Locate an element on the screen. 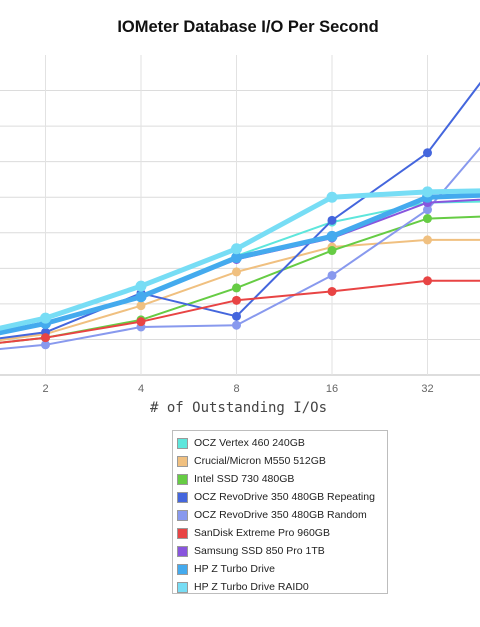  legend-label: Samsung SSD 850 Pro 1TB is located at coordinates (259, 551).